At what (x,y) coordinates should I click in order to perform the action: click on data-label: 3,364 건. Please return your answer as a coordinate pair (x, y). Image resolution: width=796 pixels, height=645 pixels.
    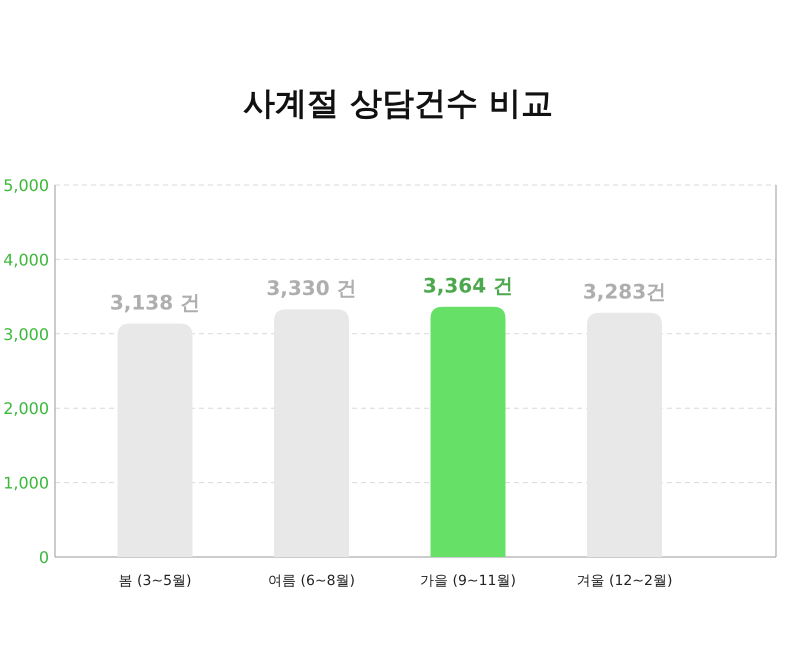
    Looking at the image, I should click on (468, 286).